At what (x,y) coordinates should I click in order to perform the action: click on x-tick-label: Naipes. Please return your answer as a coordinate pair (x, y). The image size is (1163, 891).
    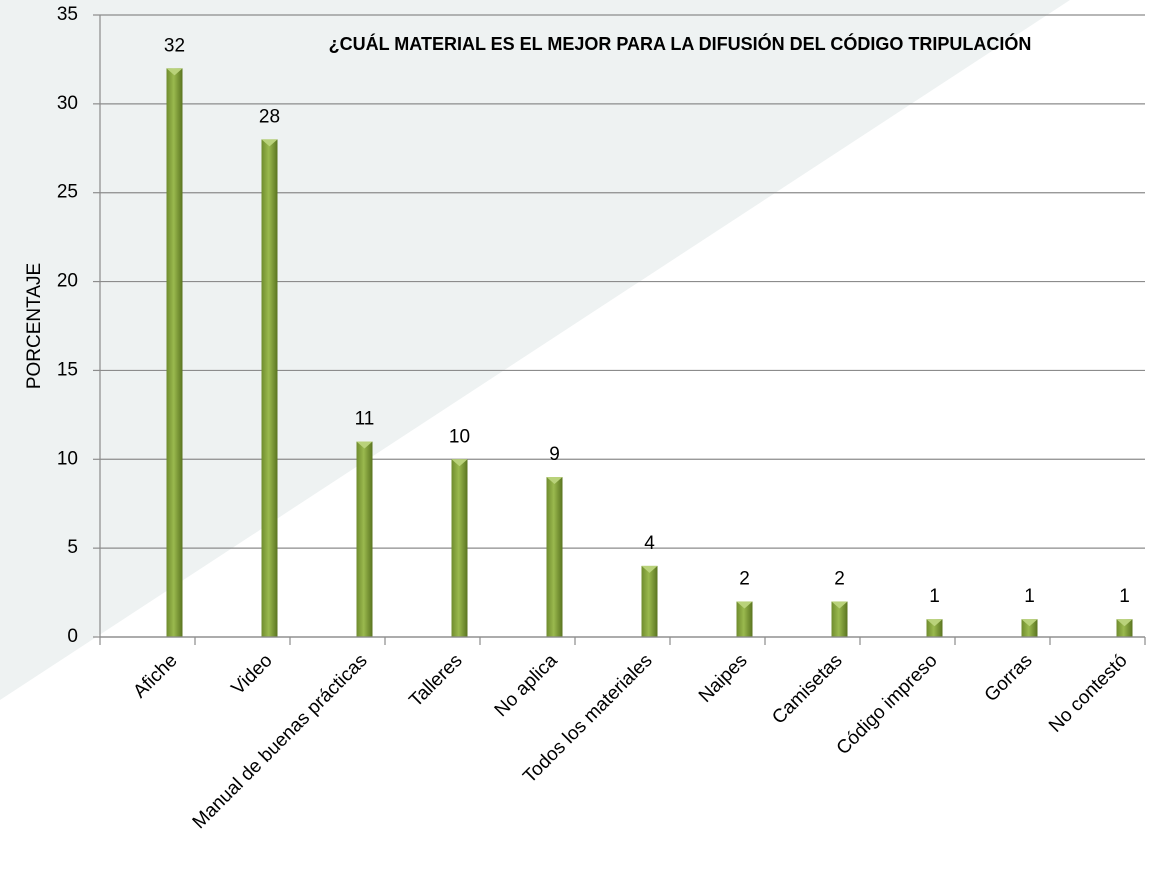
    Looking at the image, I should click on (723, 678).